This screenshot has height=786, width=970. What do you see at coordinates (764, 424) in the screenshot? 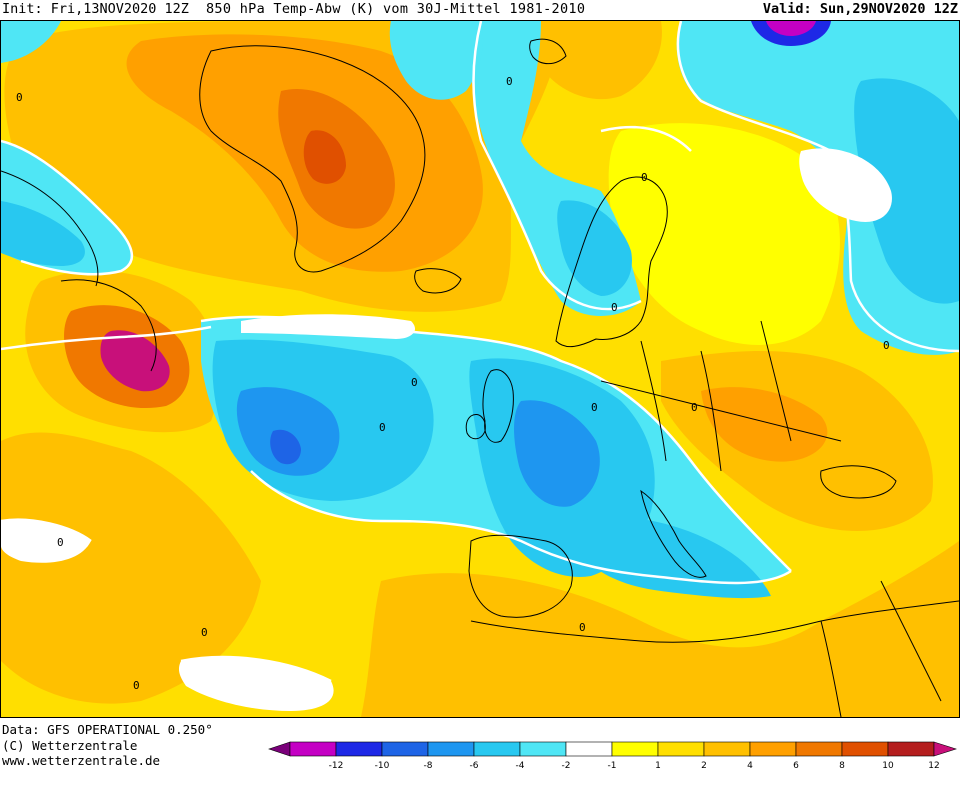
I see `warm-anomaly-area-eastern-europe` at bounding box center [764, 424].